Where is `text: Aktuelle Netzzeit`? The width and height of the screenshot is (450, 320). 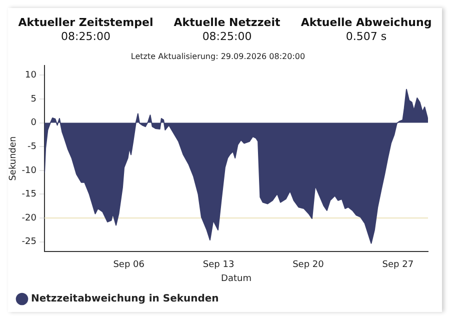 text: Aktuelle Netzzeit is located at coordinates (227, 23).